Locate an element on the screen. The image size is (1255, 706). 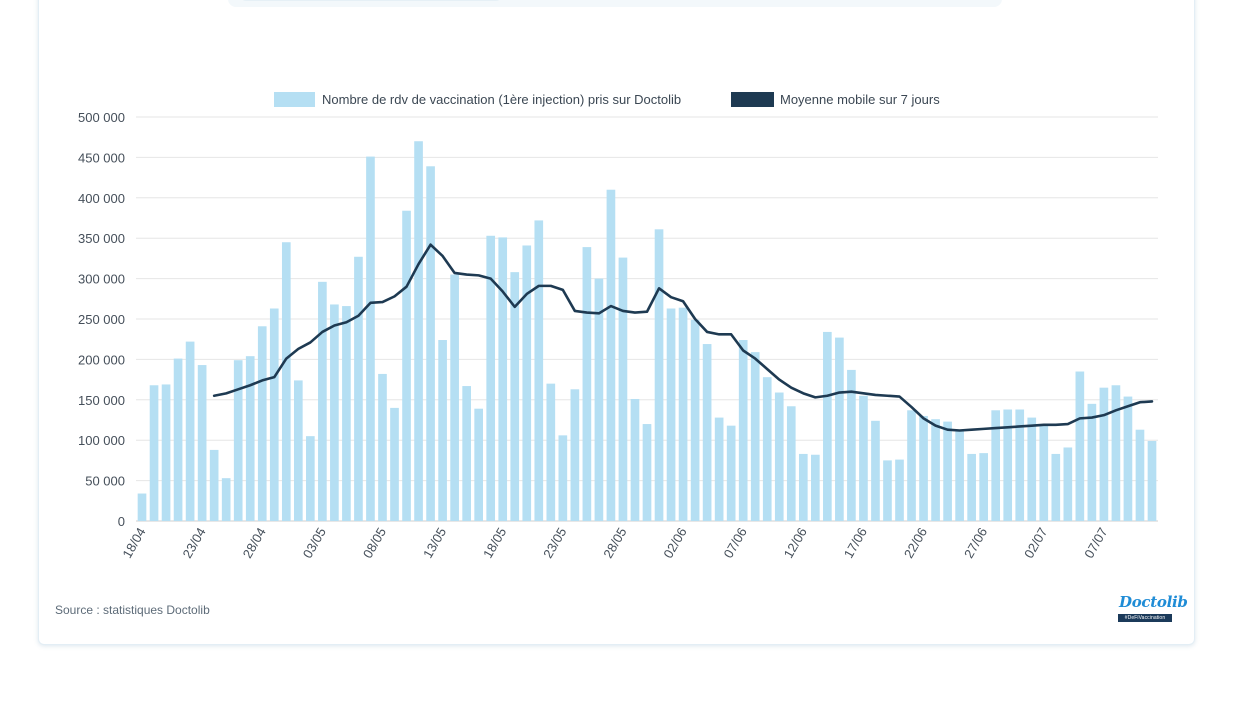
y-tick-label: 50 000 is located at coordinates (105, 481).